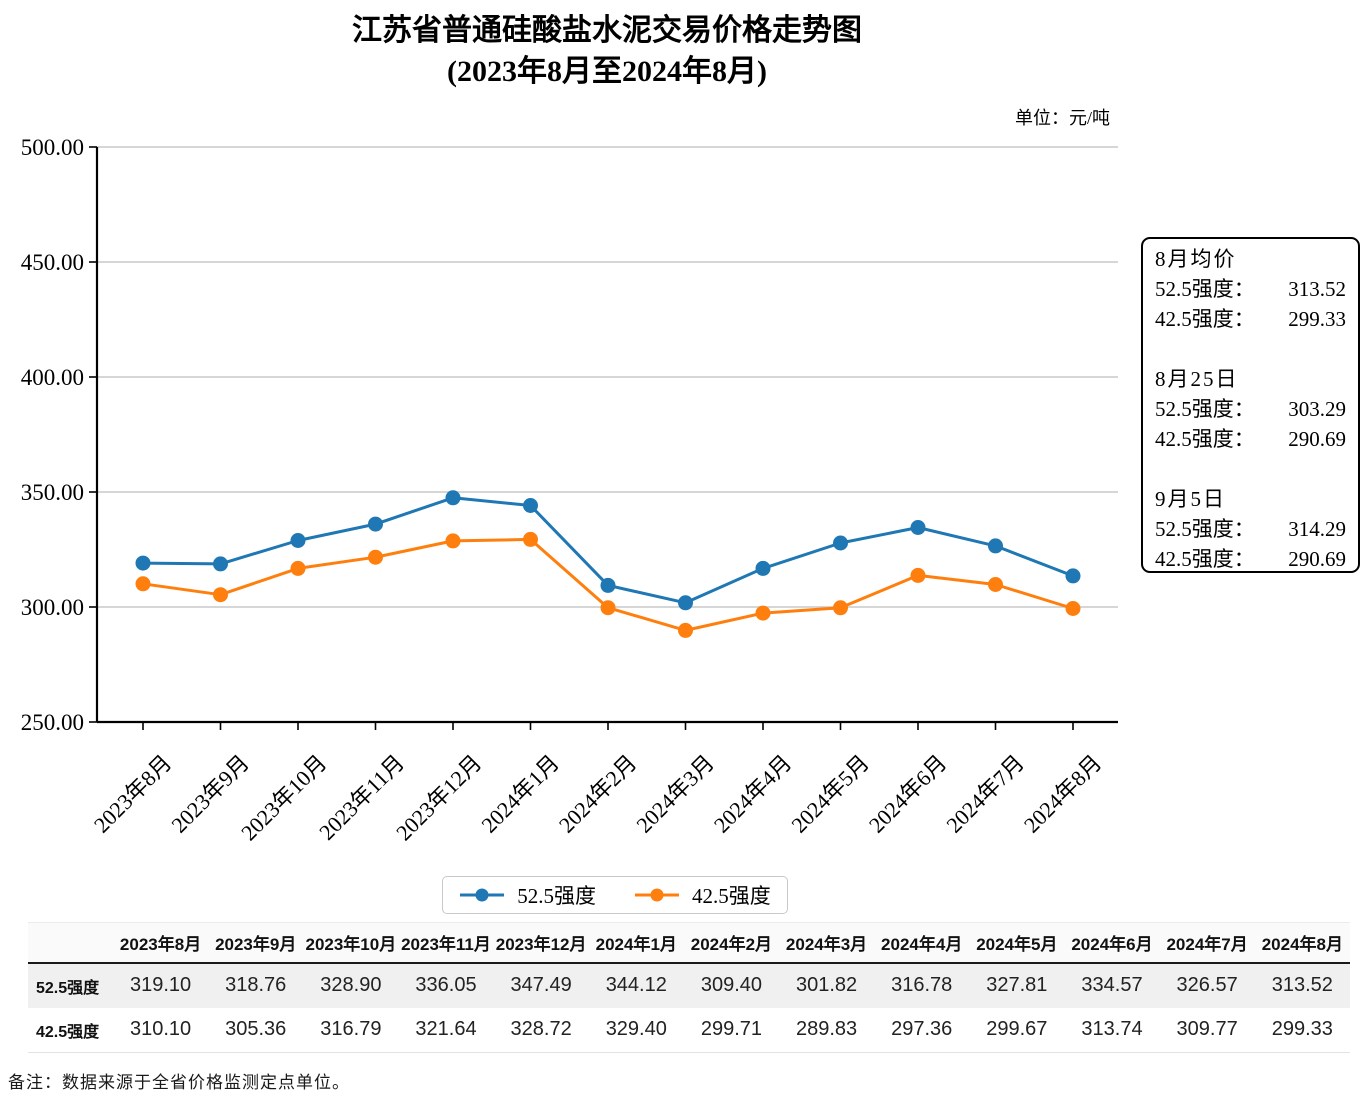  I want to click on table-cell: 321.64, so click(446, 1029).